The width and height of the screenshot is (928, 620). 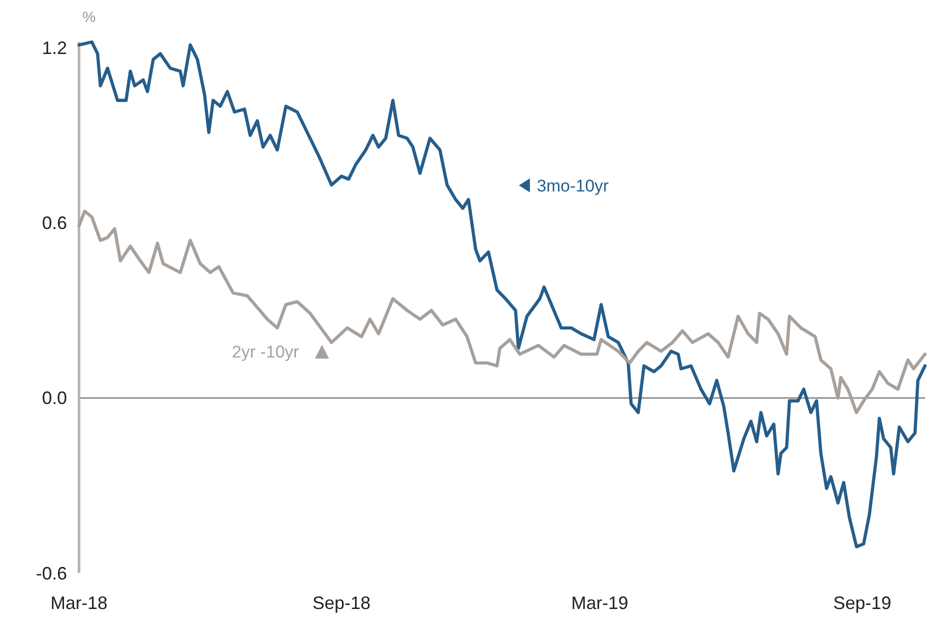 I want to click on x-tick-label: Sep-18, so click(x=341, y=603).